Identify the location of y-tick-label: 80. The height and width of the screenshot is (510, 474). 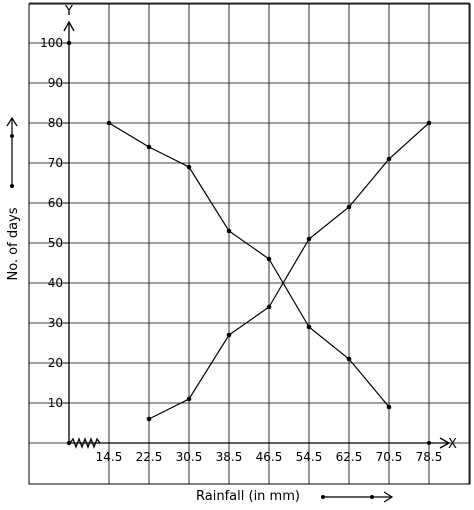
(55, 123).